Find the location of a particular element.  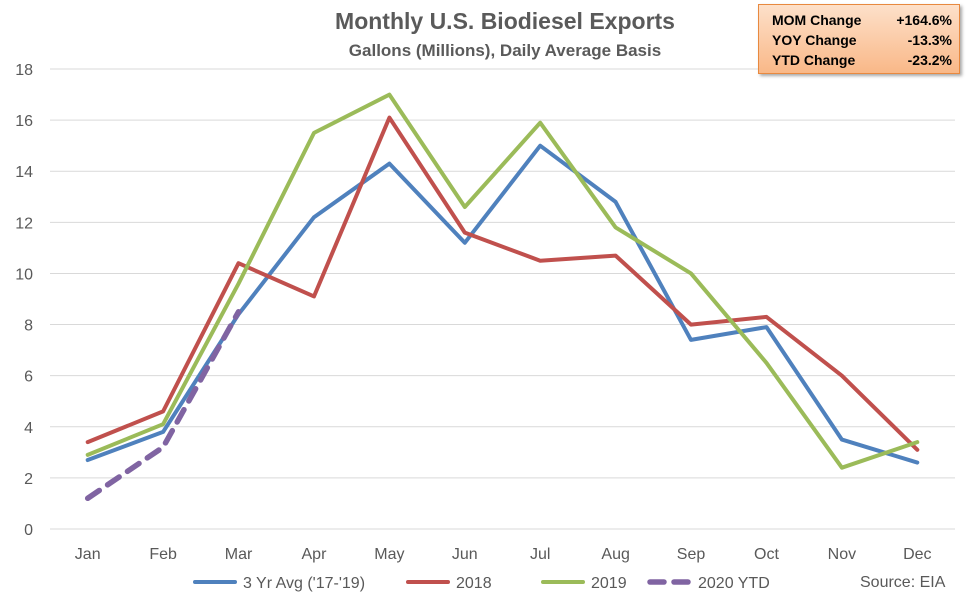

x-tick-label: Feb is located at coordinates (163, 554).